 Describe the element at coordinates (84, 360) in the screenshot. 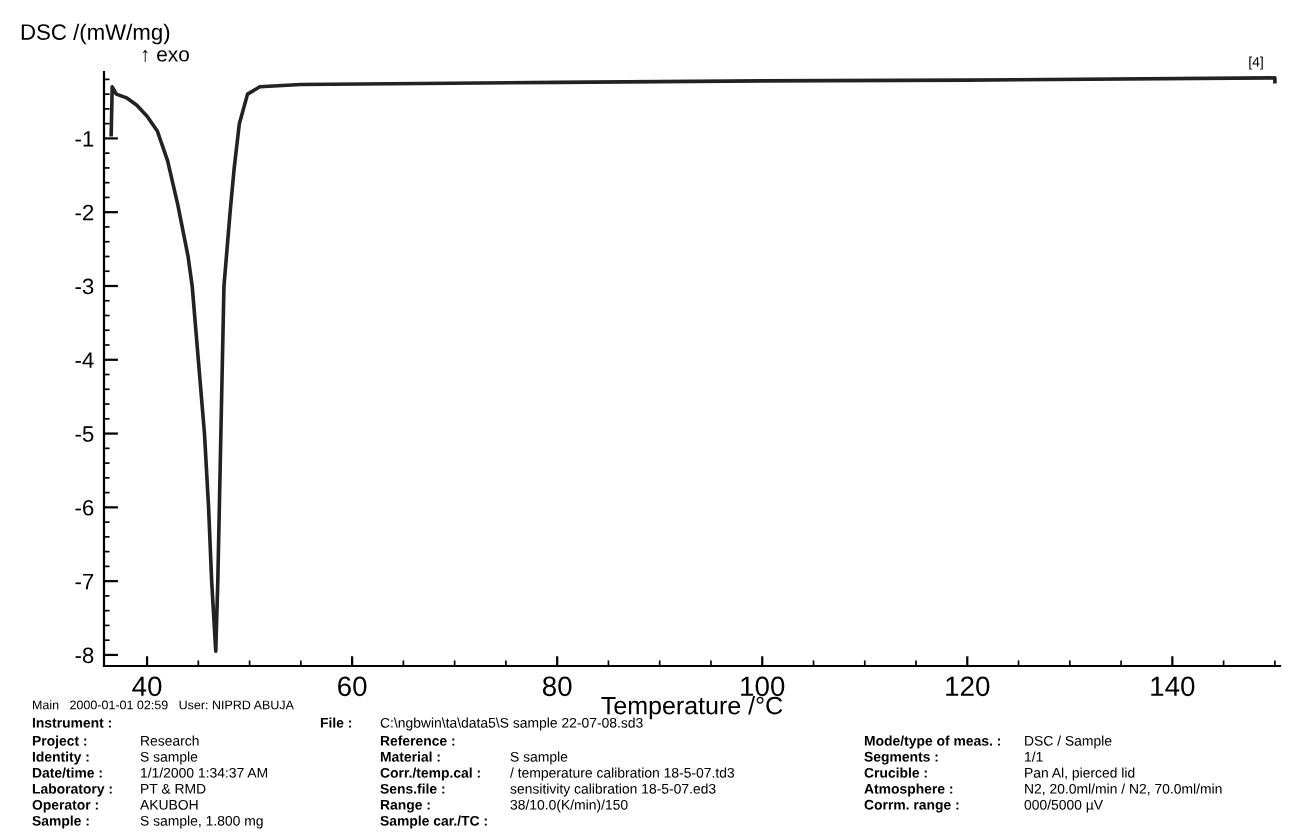

I see `y-tick-label: -4` at that location.